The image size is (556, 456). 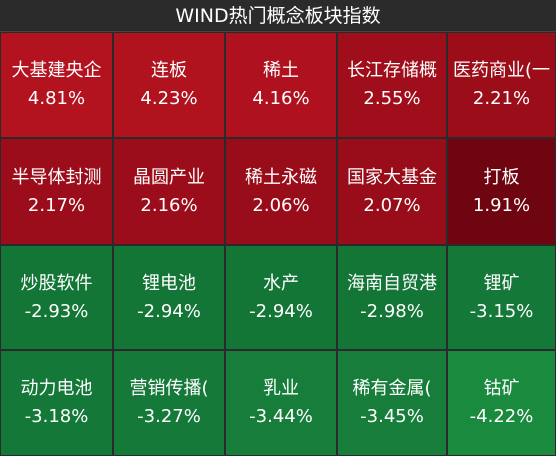 I want to click on tile-name: 海南自贸港, so click(x=392, y=283).